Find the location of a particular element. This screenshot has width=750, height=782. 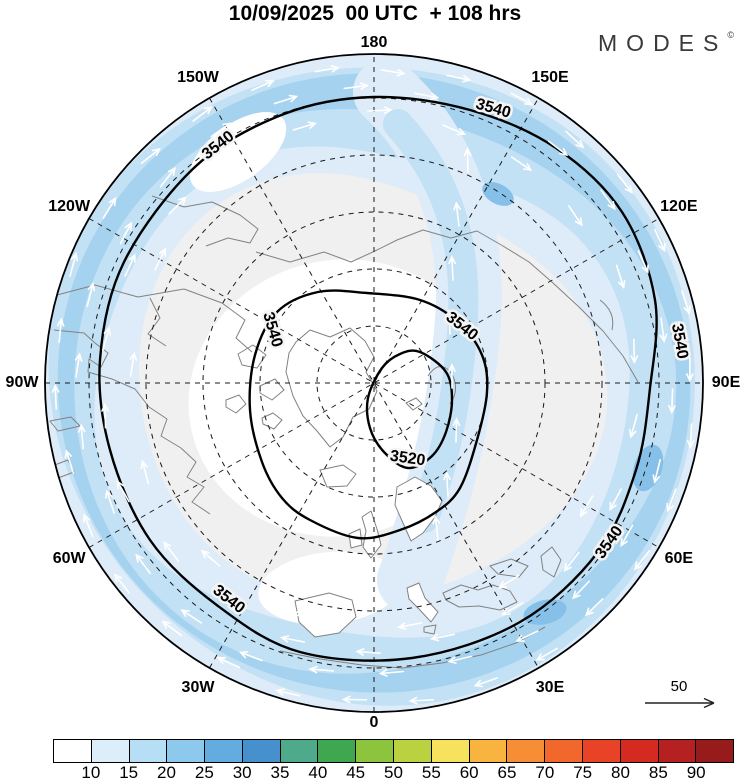

chart-title: 10/09/2025 00 UTC + 108 hrs is located at coordinates (375, 13).